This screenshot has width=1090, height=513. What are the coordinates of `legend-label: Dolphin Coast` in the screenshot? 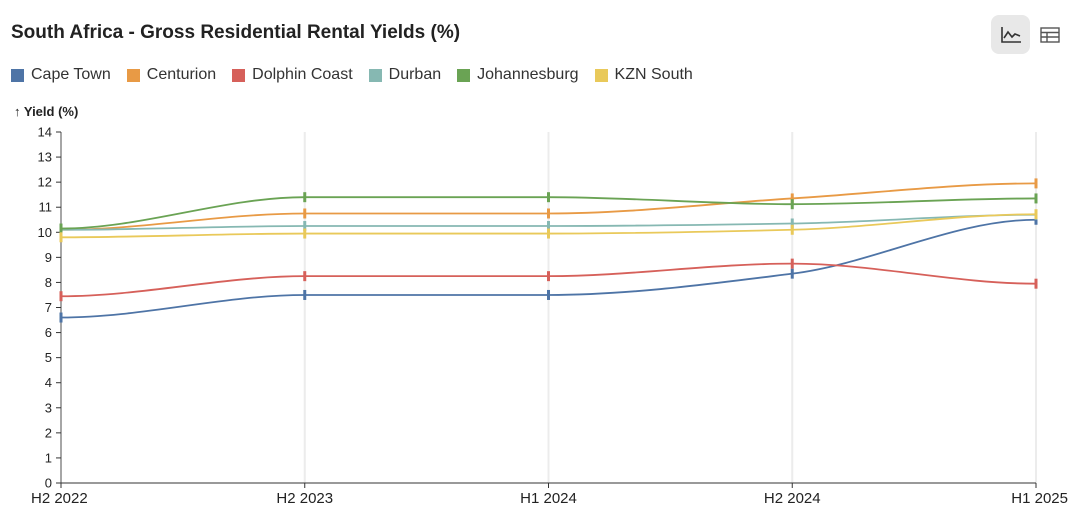 It's located at (302, 74).